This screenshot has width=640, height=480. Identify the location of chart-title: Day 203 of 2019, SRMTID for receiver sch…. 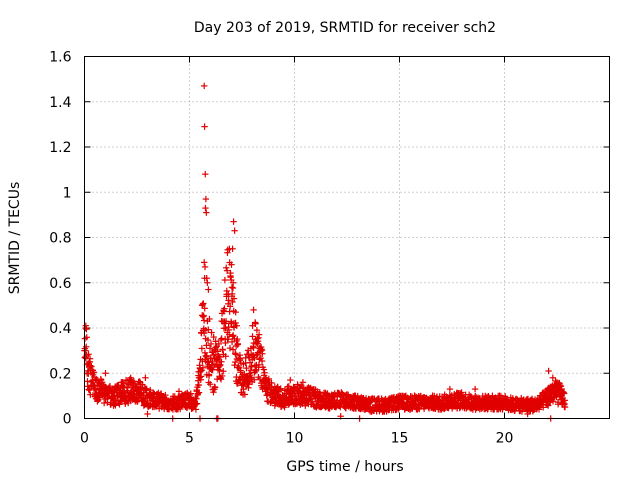
(345, 28).